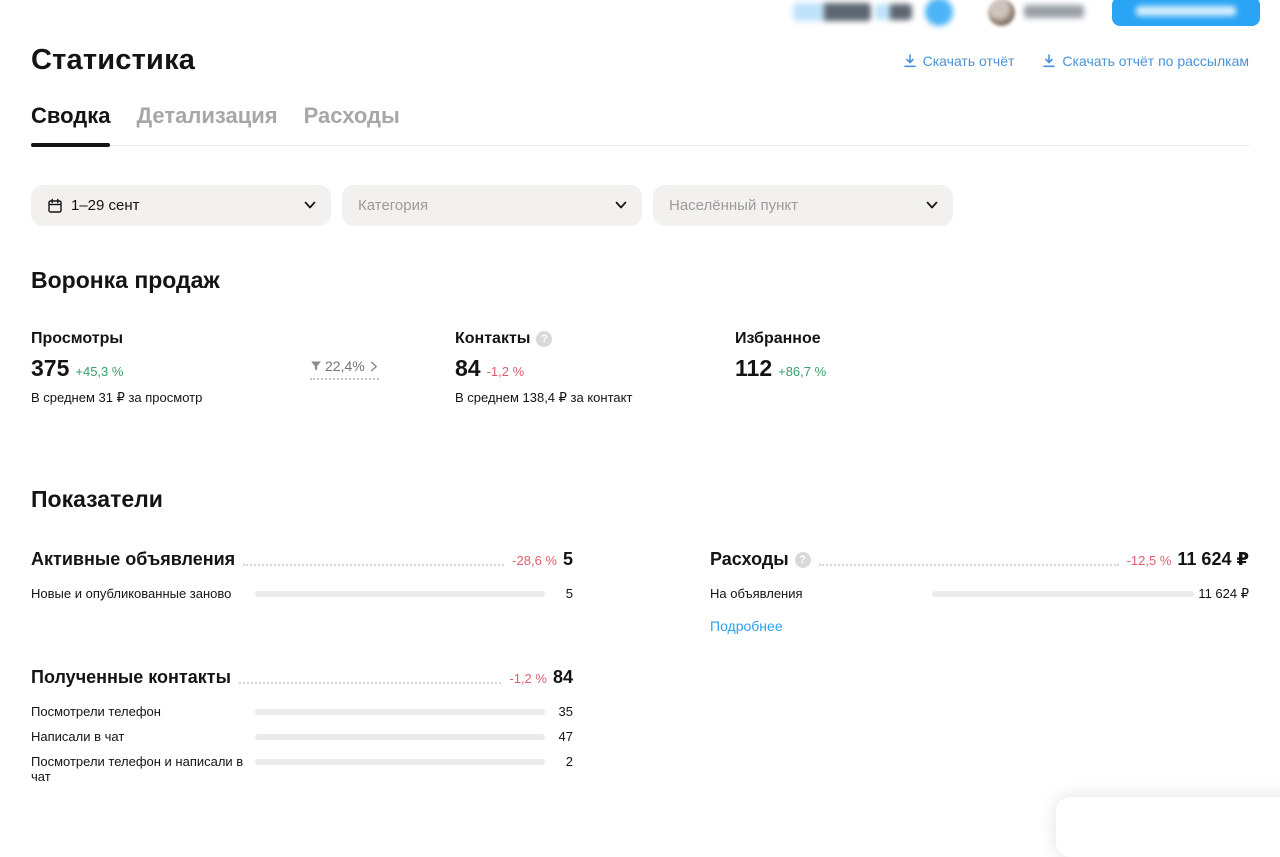  What do you see at coordinates (832, 12) in the screenshot?
I see `redacted-balance-chip` at bounding box center [832, 12].